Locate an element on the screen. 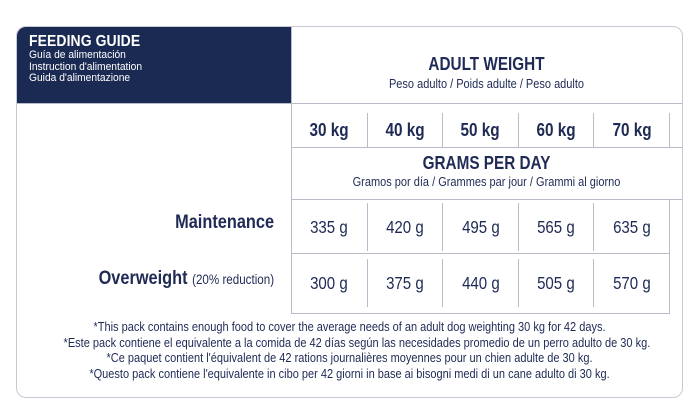 This screenshot has height=420, width=700. overweight-label: Overweight (20% reduction) is located at coordinates (186, 279).